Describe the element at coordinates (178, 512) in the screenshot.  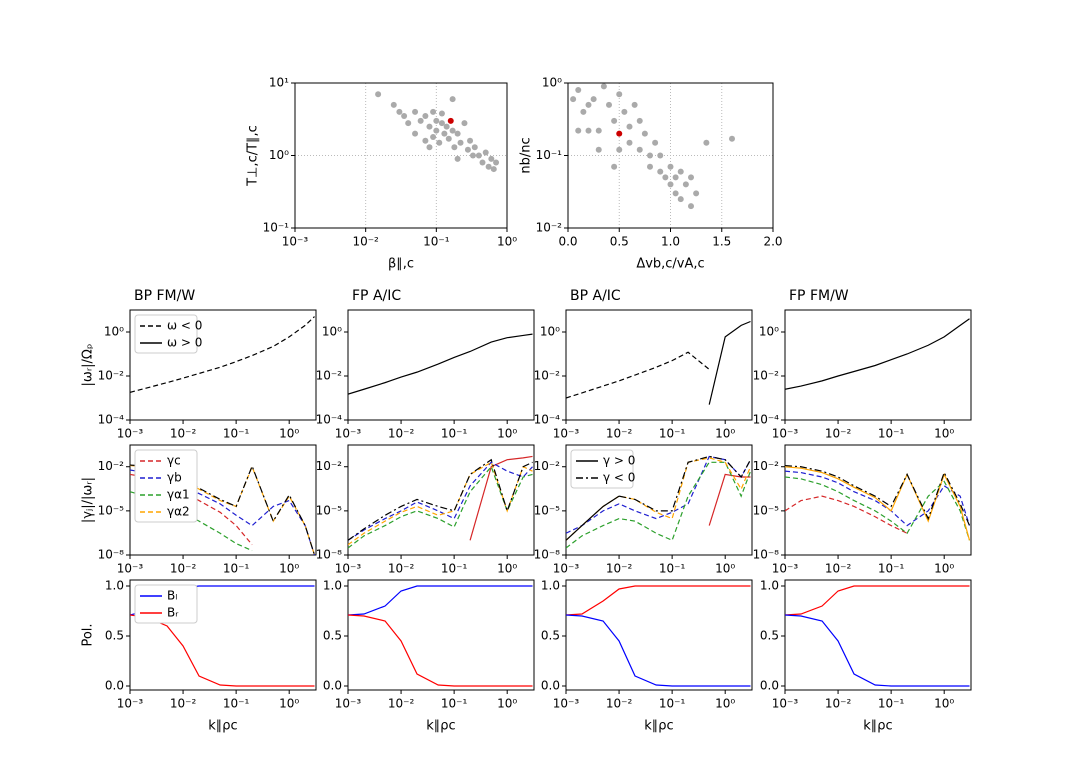
I see `legend-label: γα2` at that location.